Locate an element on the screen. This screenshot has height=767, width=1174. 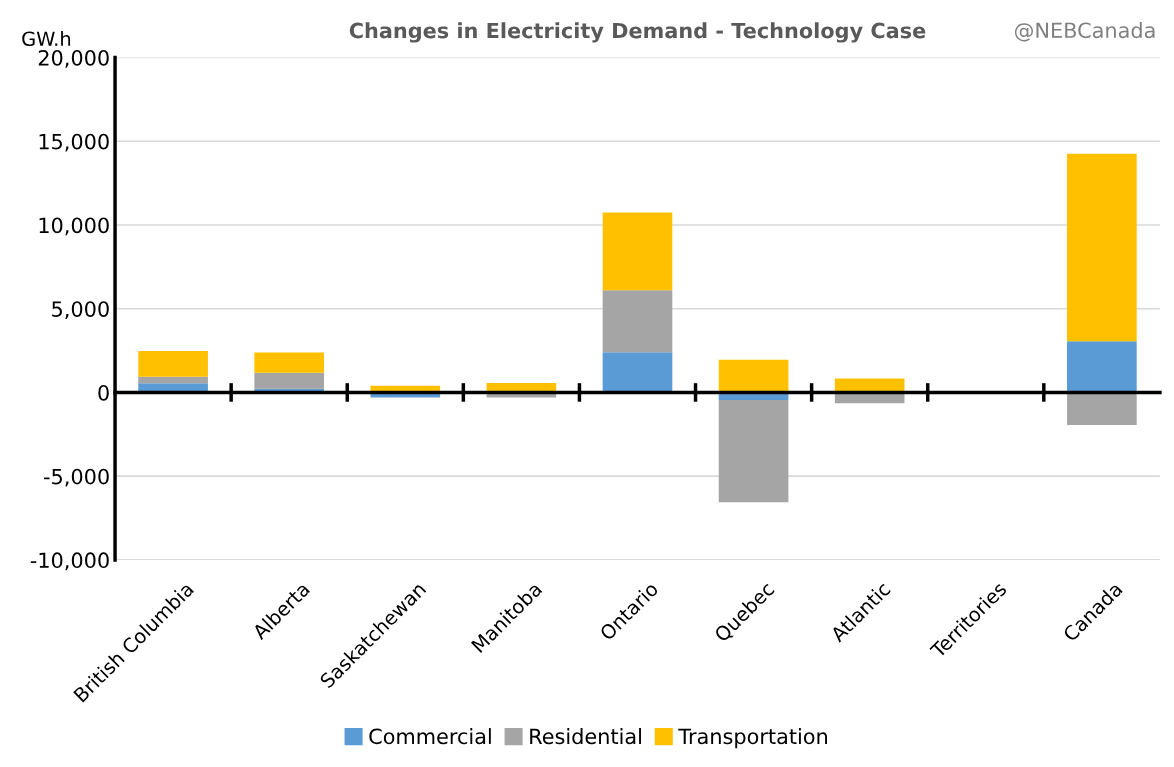
y-tick-label: 10,000 is located at coordinates (74, 226).